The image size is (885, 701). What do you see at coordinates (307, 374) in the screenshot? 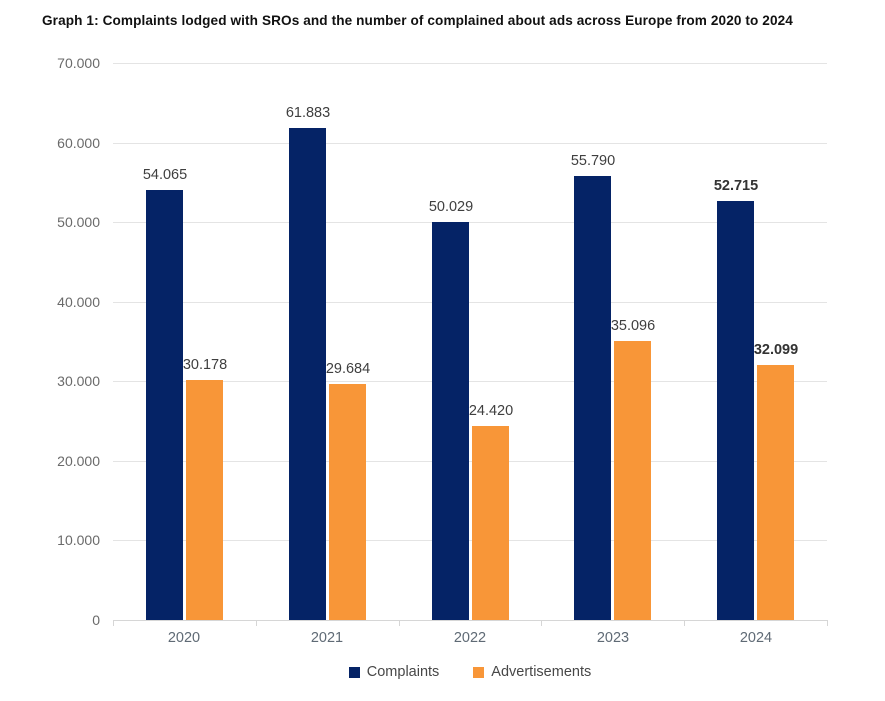
I see `bar-complaints-2021` at bounding box center [307, 374].